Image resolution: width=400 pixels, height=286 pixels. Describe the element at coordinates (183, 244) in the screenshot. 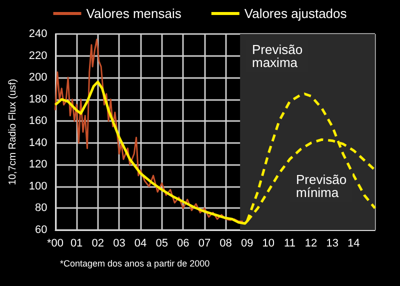

I see `x-tick-label: 06` at that location.